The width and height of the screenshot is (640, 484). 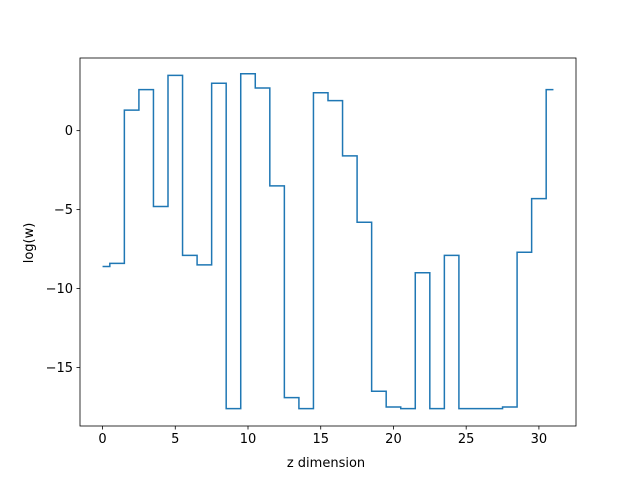 I want to click on x-axis-label: z dimension, so click(x=326, y=463).